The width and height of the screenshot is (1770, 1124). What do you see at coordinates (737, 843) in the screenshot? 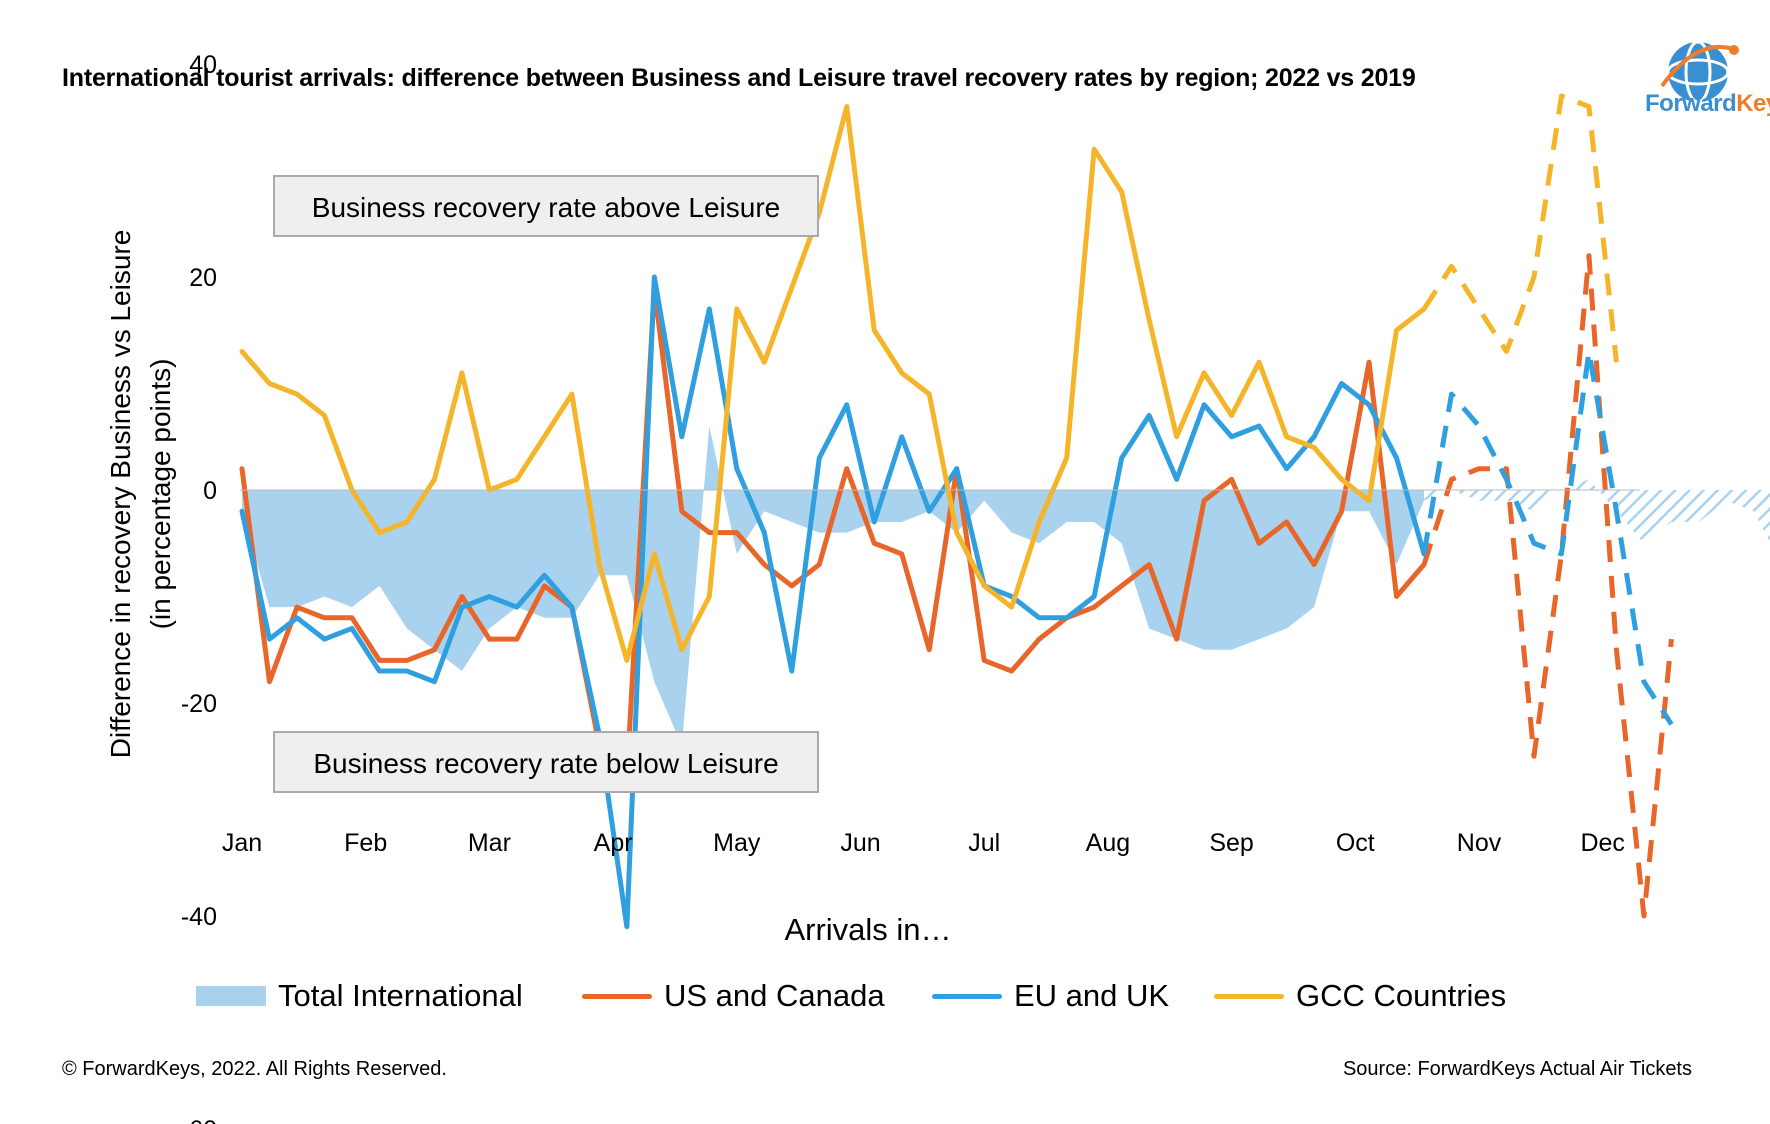
I see `x-tick-label: May` at bounding box center [737, 843].